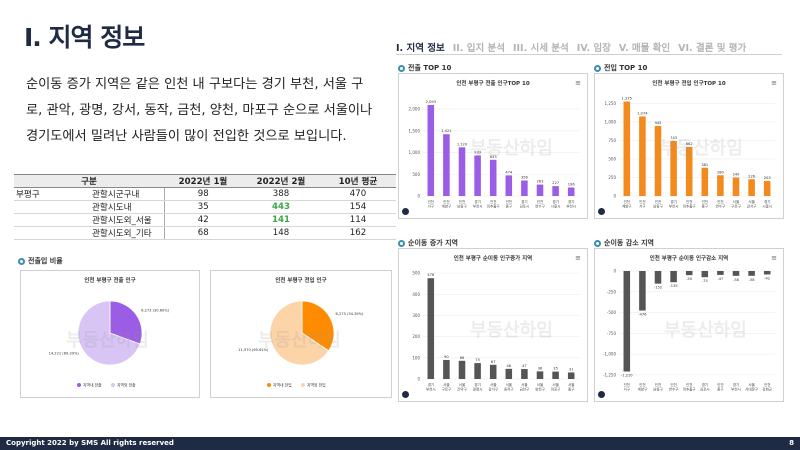  I want to click on bar-data-label: -42, so click(767, 278).